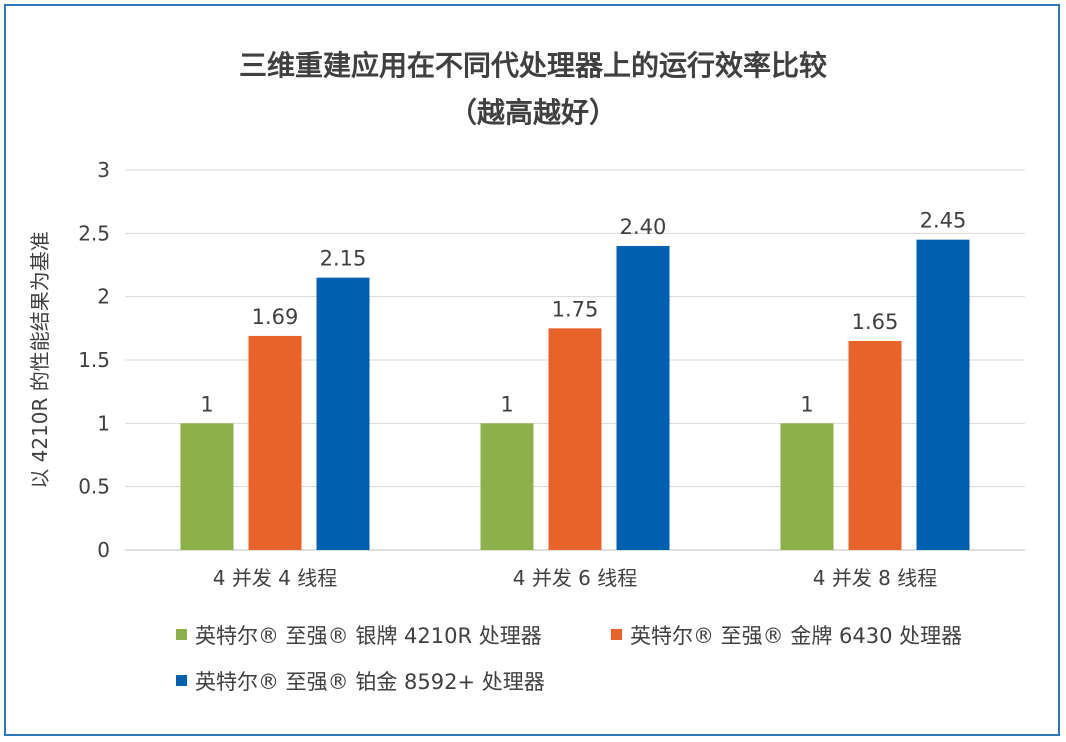  What do you see at coordinates (875, 322) in the screenshot?
I see `data-label: 1.65` at bounding box center [875, 322].